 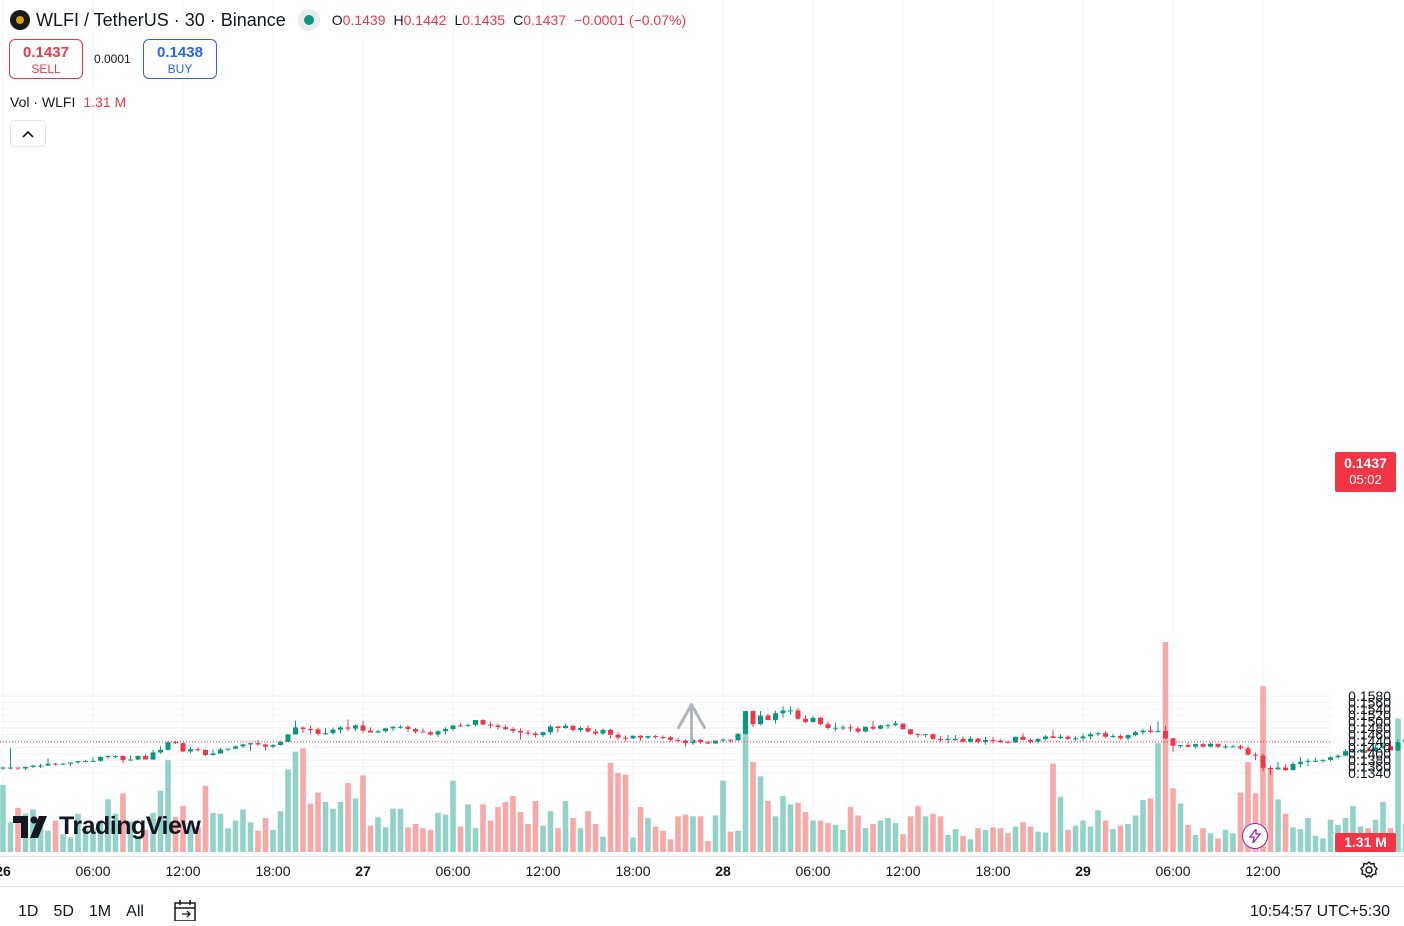 What do you see at coordinates (1319, 911) in the screenshot?
I see `utc-clock: 10:54:57 UTC+5:30` at bounding box center [1319, 911].